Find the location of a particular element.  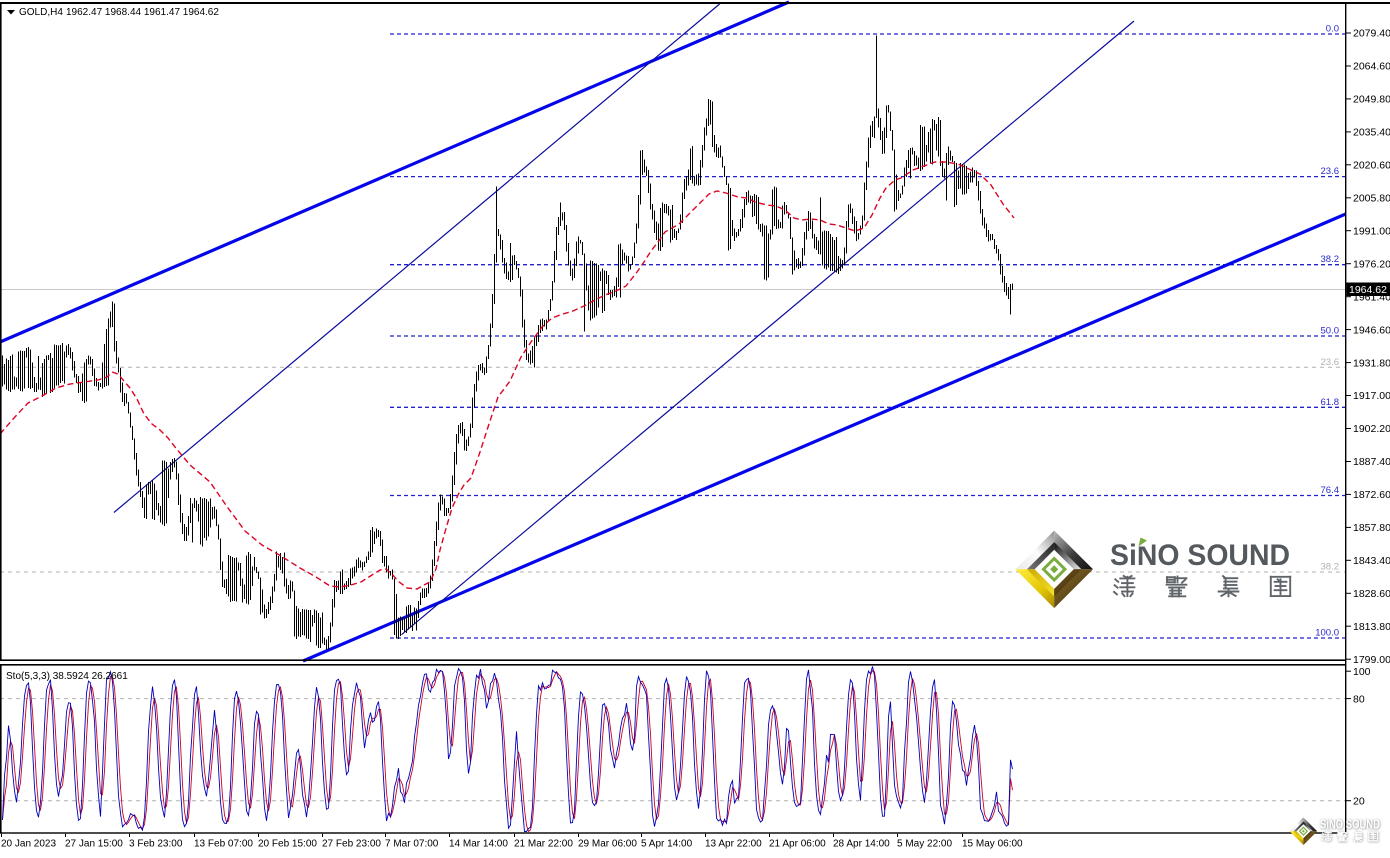

svg-text:1962.47 1968.44 1961.47 1964.6: 1962.47 1968.44 1961.47 1964.62 is located at coordinates (142, 12).